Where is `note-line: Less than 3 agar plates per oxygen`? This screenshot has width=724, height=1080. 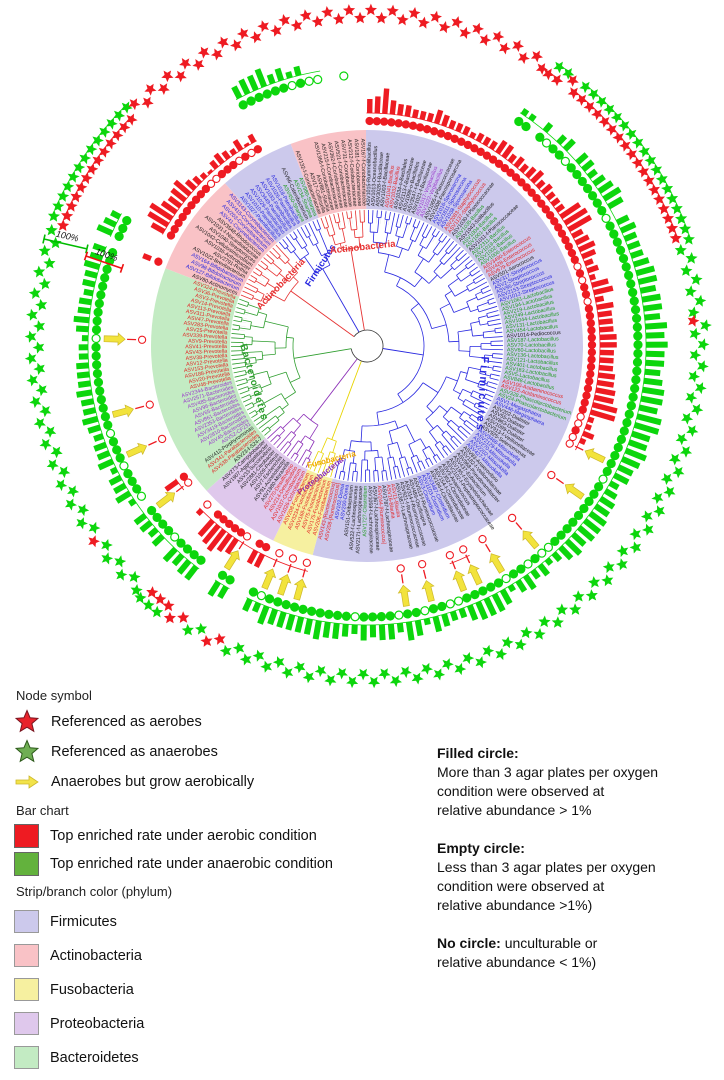
note-line: Less than 3 agar plates per oxygen is located at coordinates (575, 867).